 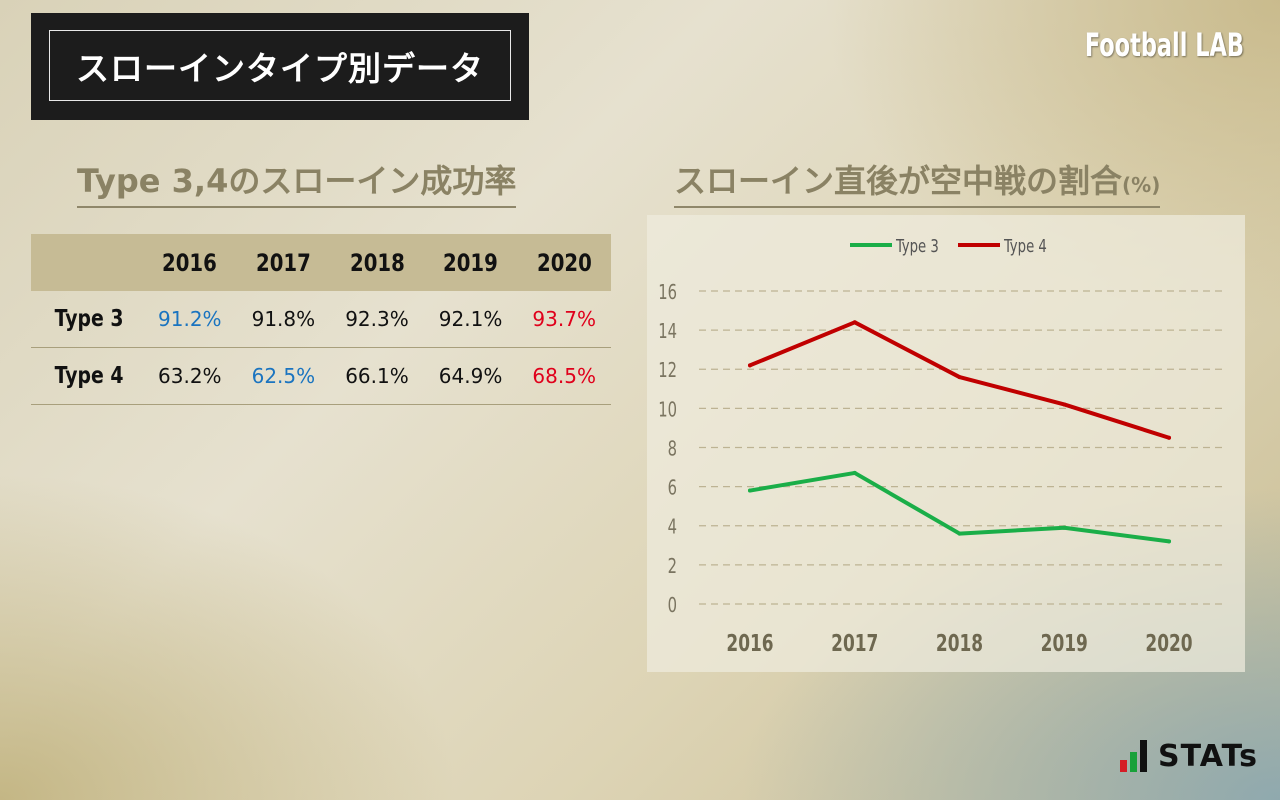 I want to click on year-header: 2016, so click(x=190, y=262).